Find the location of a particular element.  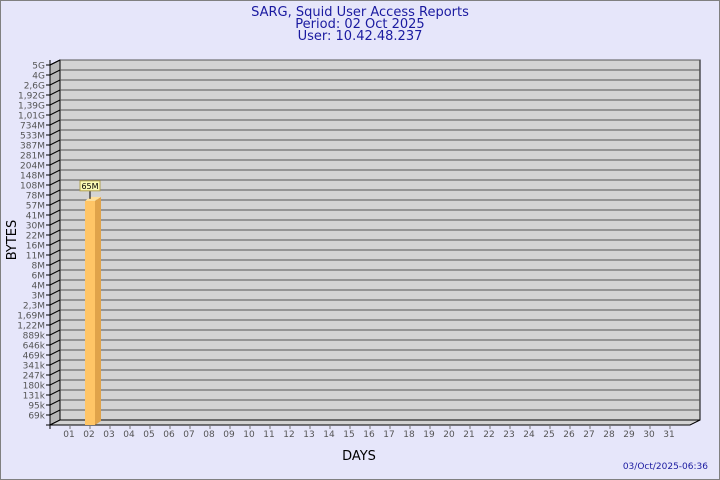

x-tick-label: 09 is located at coordinates (229, 435).